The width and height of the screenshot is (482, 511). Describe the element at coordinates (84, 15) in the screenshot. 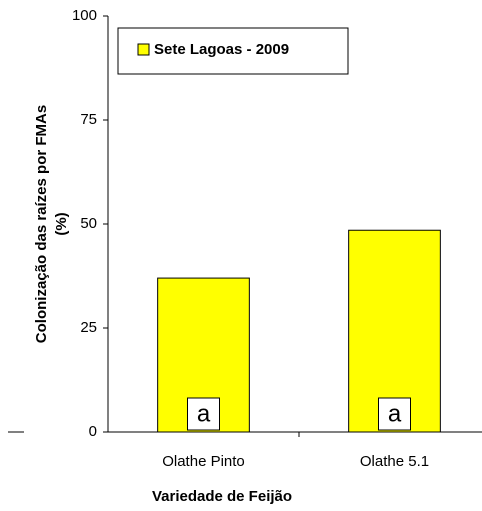

I see `y-tick-label: 100` at that location.